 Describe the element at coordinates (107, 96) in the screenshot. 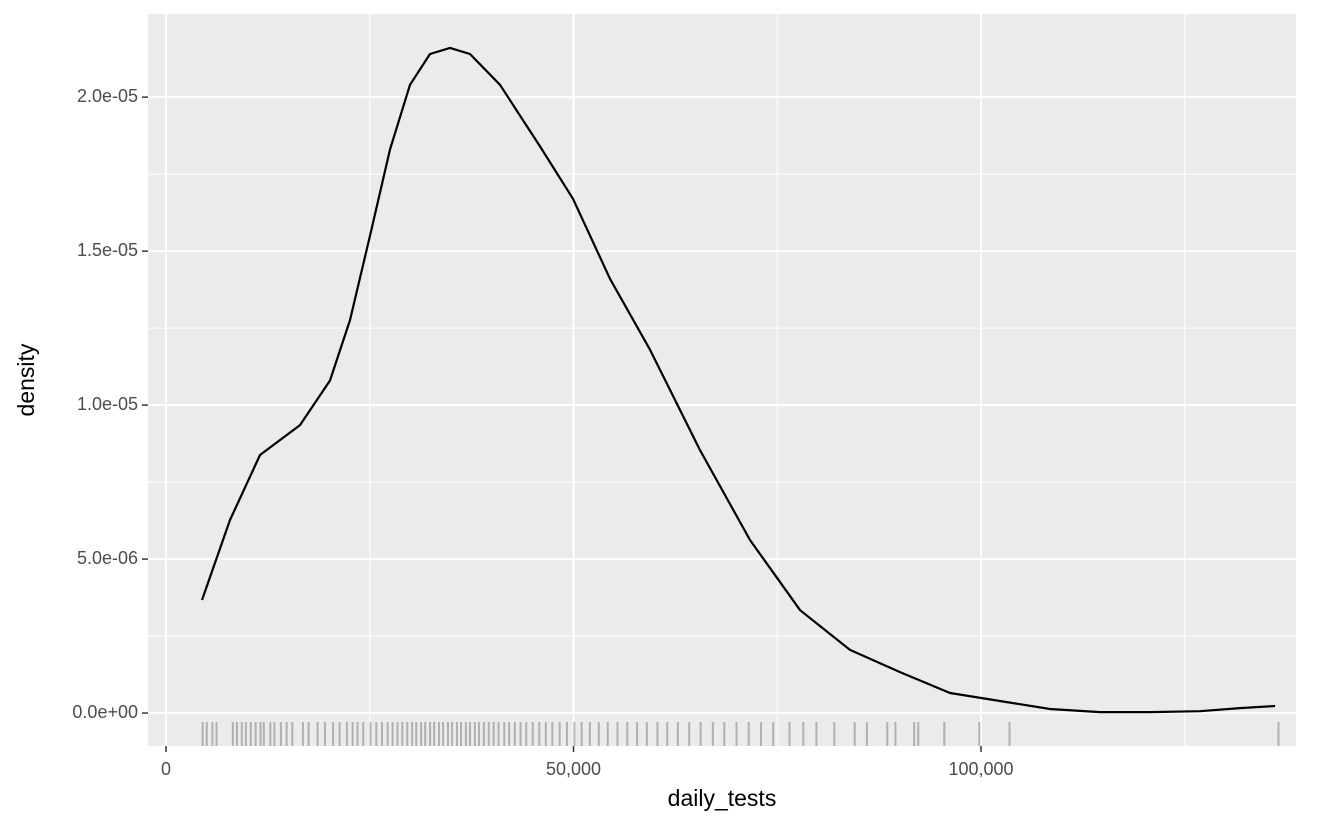

I see `y-tick-label: 2.0e-05` at that location.